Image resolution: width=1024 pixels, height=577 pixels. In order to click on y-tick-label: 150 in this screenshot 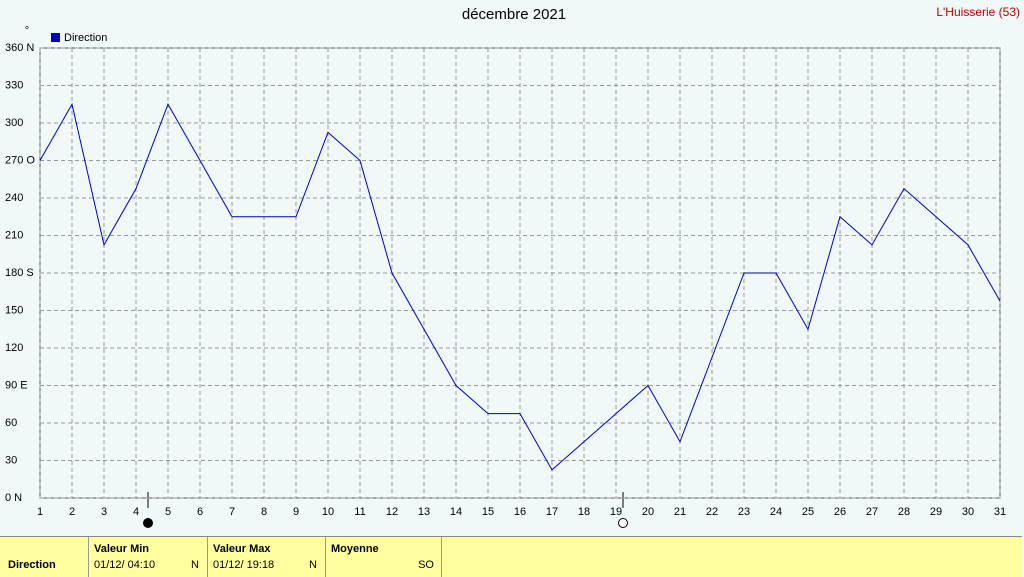, I will do `click(14, 310)`.